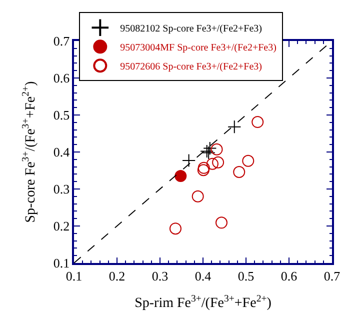 Image resolution: width=353 pixels, height=320 pixels. Describe the element at coordinates (198, 48) in the screenshot. I see `legend-label: 95073004MF Sp-core Fe3+/(Fe2+Fe3)` at that location.